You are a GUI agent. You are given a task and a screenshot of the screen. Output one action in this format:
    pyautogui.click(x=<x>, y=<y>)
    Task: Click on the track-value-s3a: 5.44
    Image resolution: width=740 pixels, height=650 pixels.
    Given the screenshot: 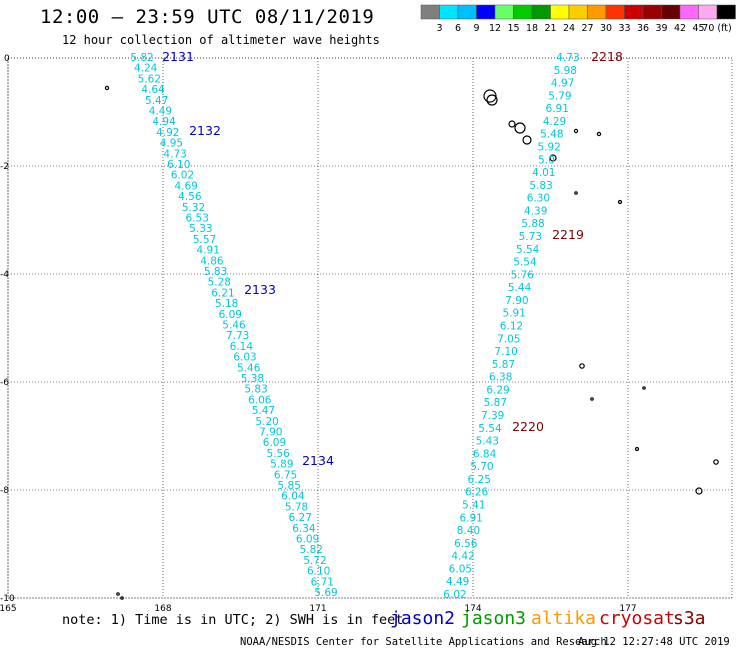 What is the action you would take?
    pyautogui.click(x=520, y=288)
    